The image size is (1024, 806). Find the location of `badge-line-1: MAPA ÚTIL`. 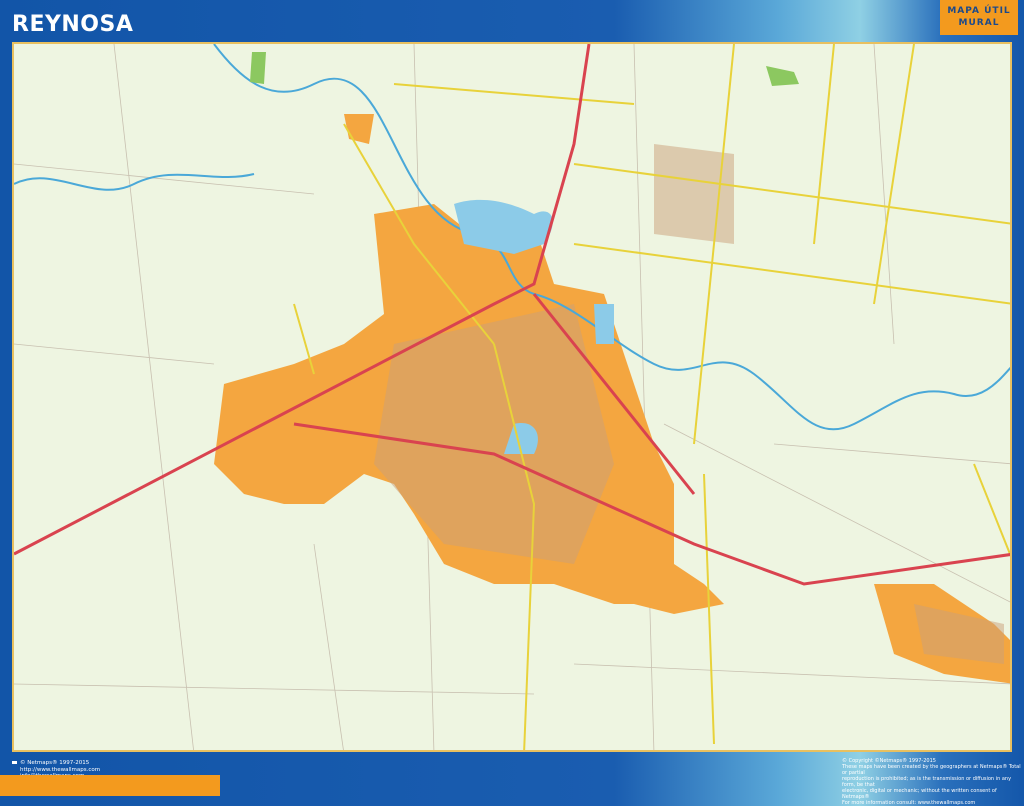

badge-line-1: MAPA ÚTIL is located at coordinates (979, 11).